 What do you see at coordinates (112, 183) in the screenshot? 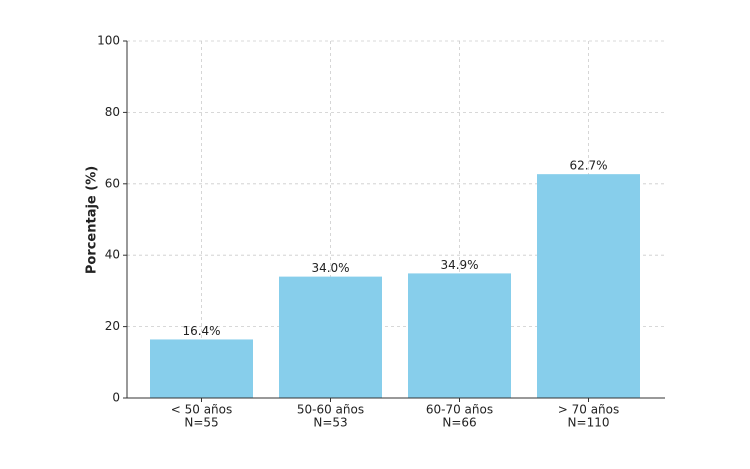
I see `y-tick-label: 60` at bounding box center [112, 183].